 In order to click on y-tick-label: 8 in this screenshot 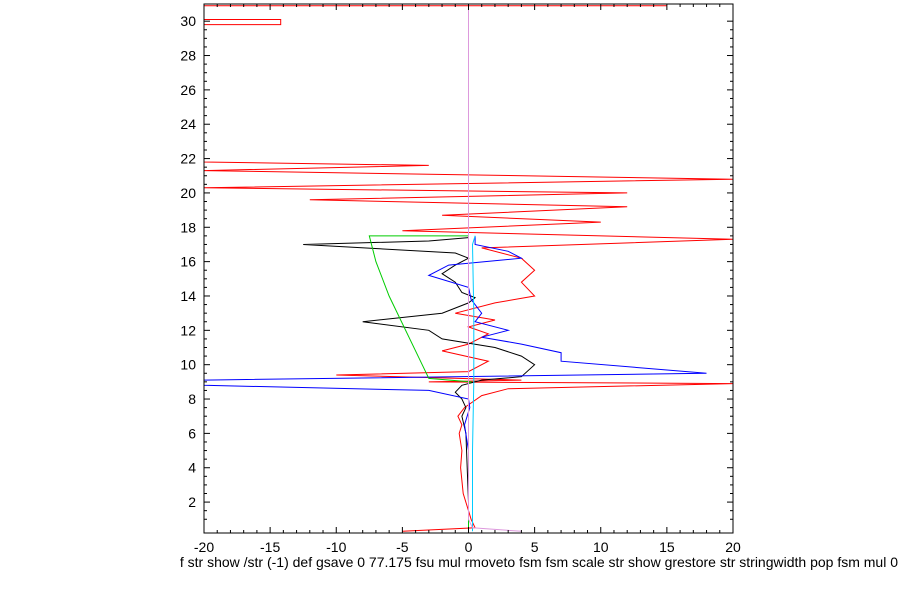, I will do `click(192, 399)`.